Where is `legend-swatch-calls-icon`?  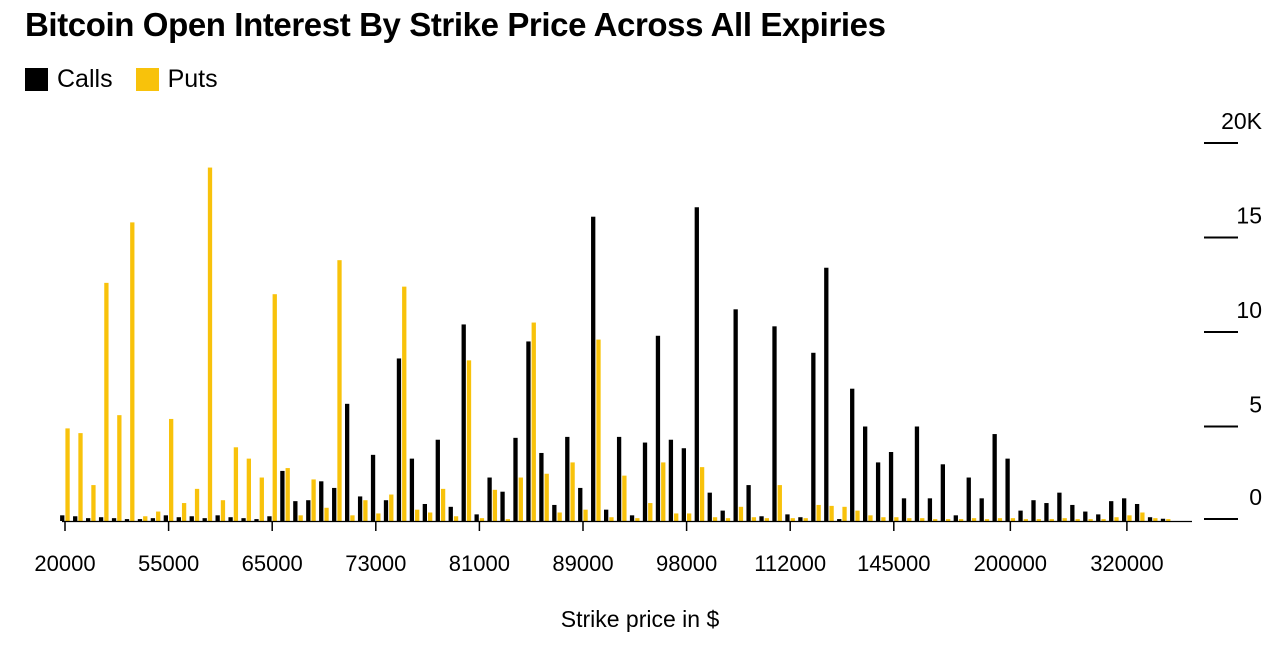 legend-swatch-calls-icon is located at coordinates (36, 79).